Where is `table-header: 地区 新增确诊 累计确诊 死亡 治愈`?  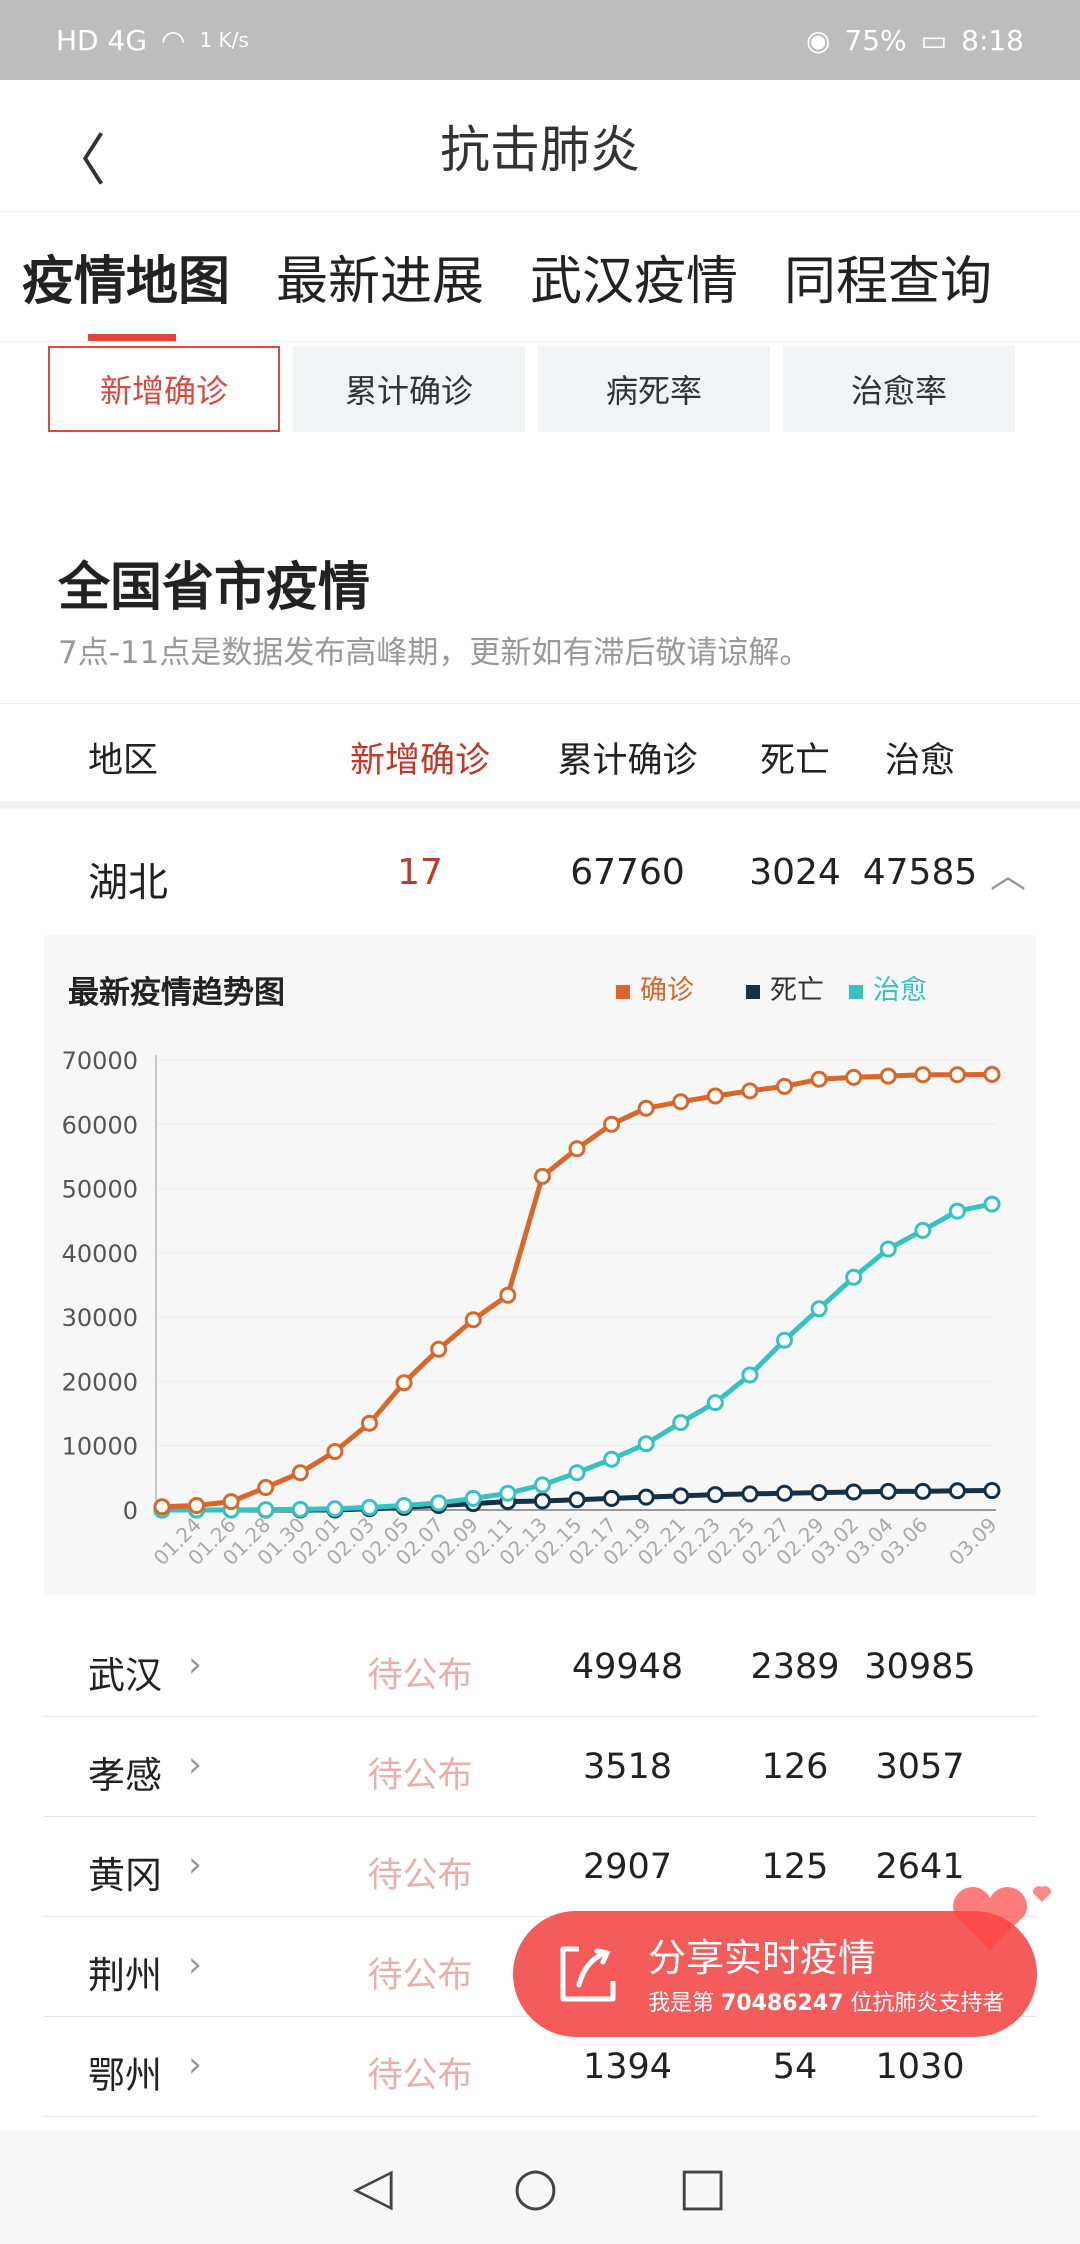
table-header: 地区 新增确诊 累计确诊 死亡 治愈 is located at coordinates (540, 756).